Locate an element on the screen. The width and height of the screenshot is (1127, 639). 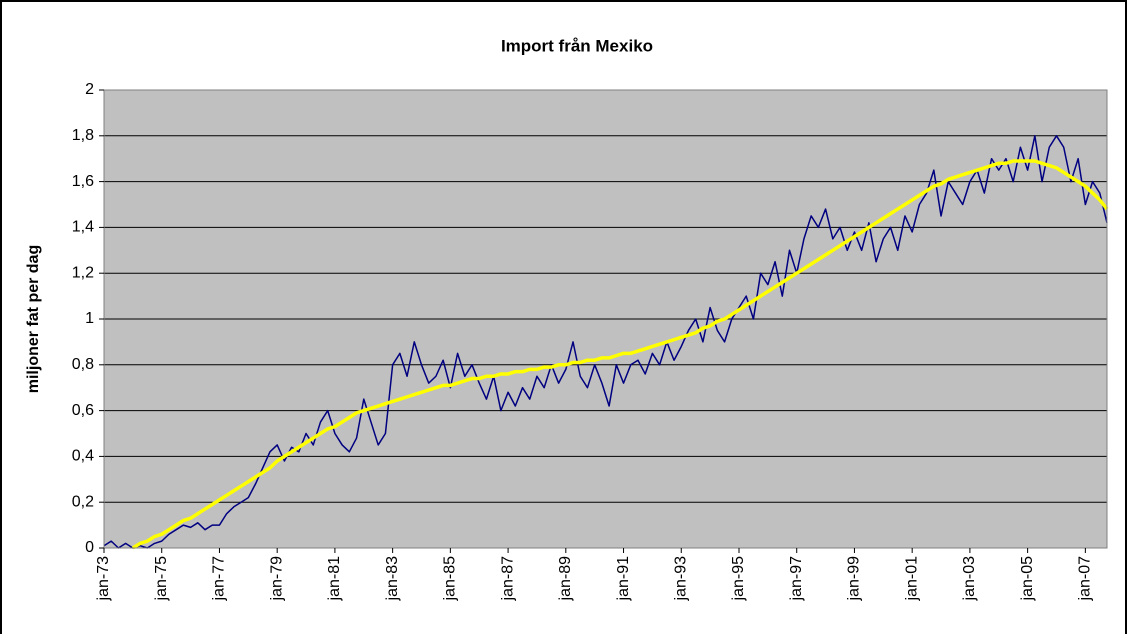
x-tick-label: jan-77 is located at coordinates (219, 579).